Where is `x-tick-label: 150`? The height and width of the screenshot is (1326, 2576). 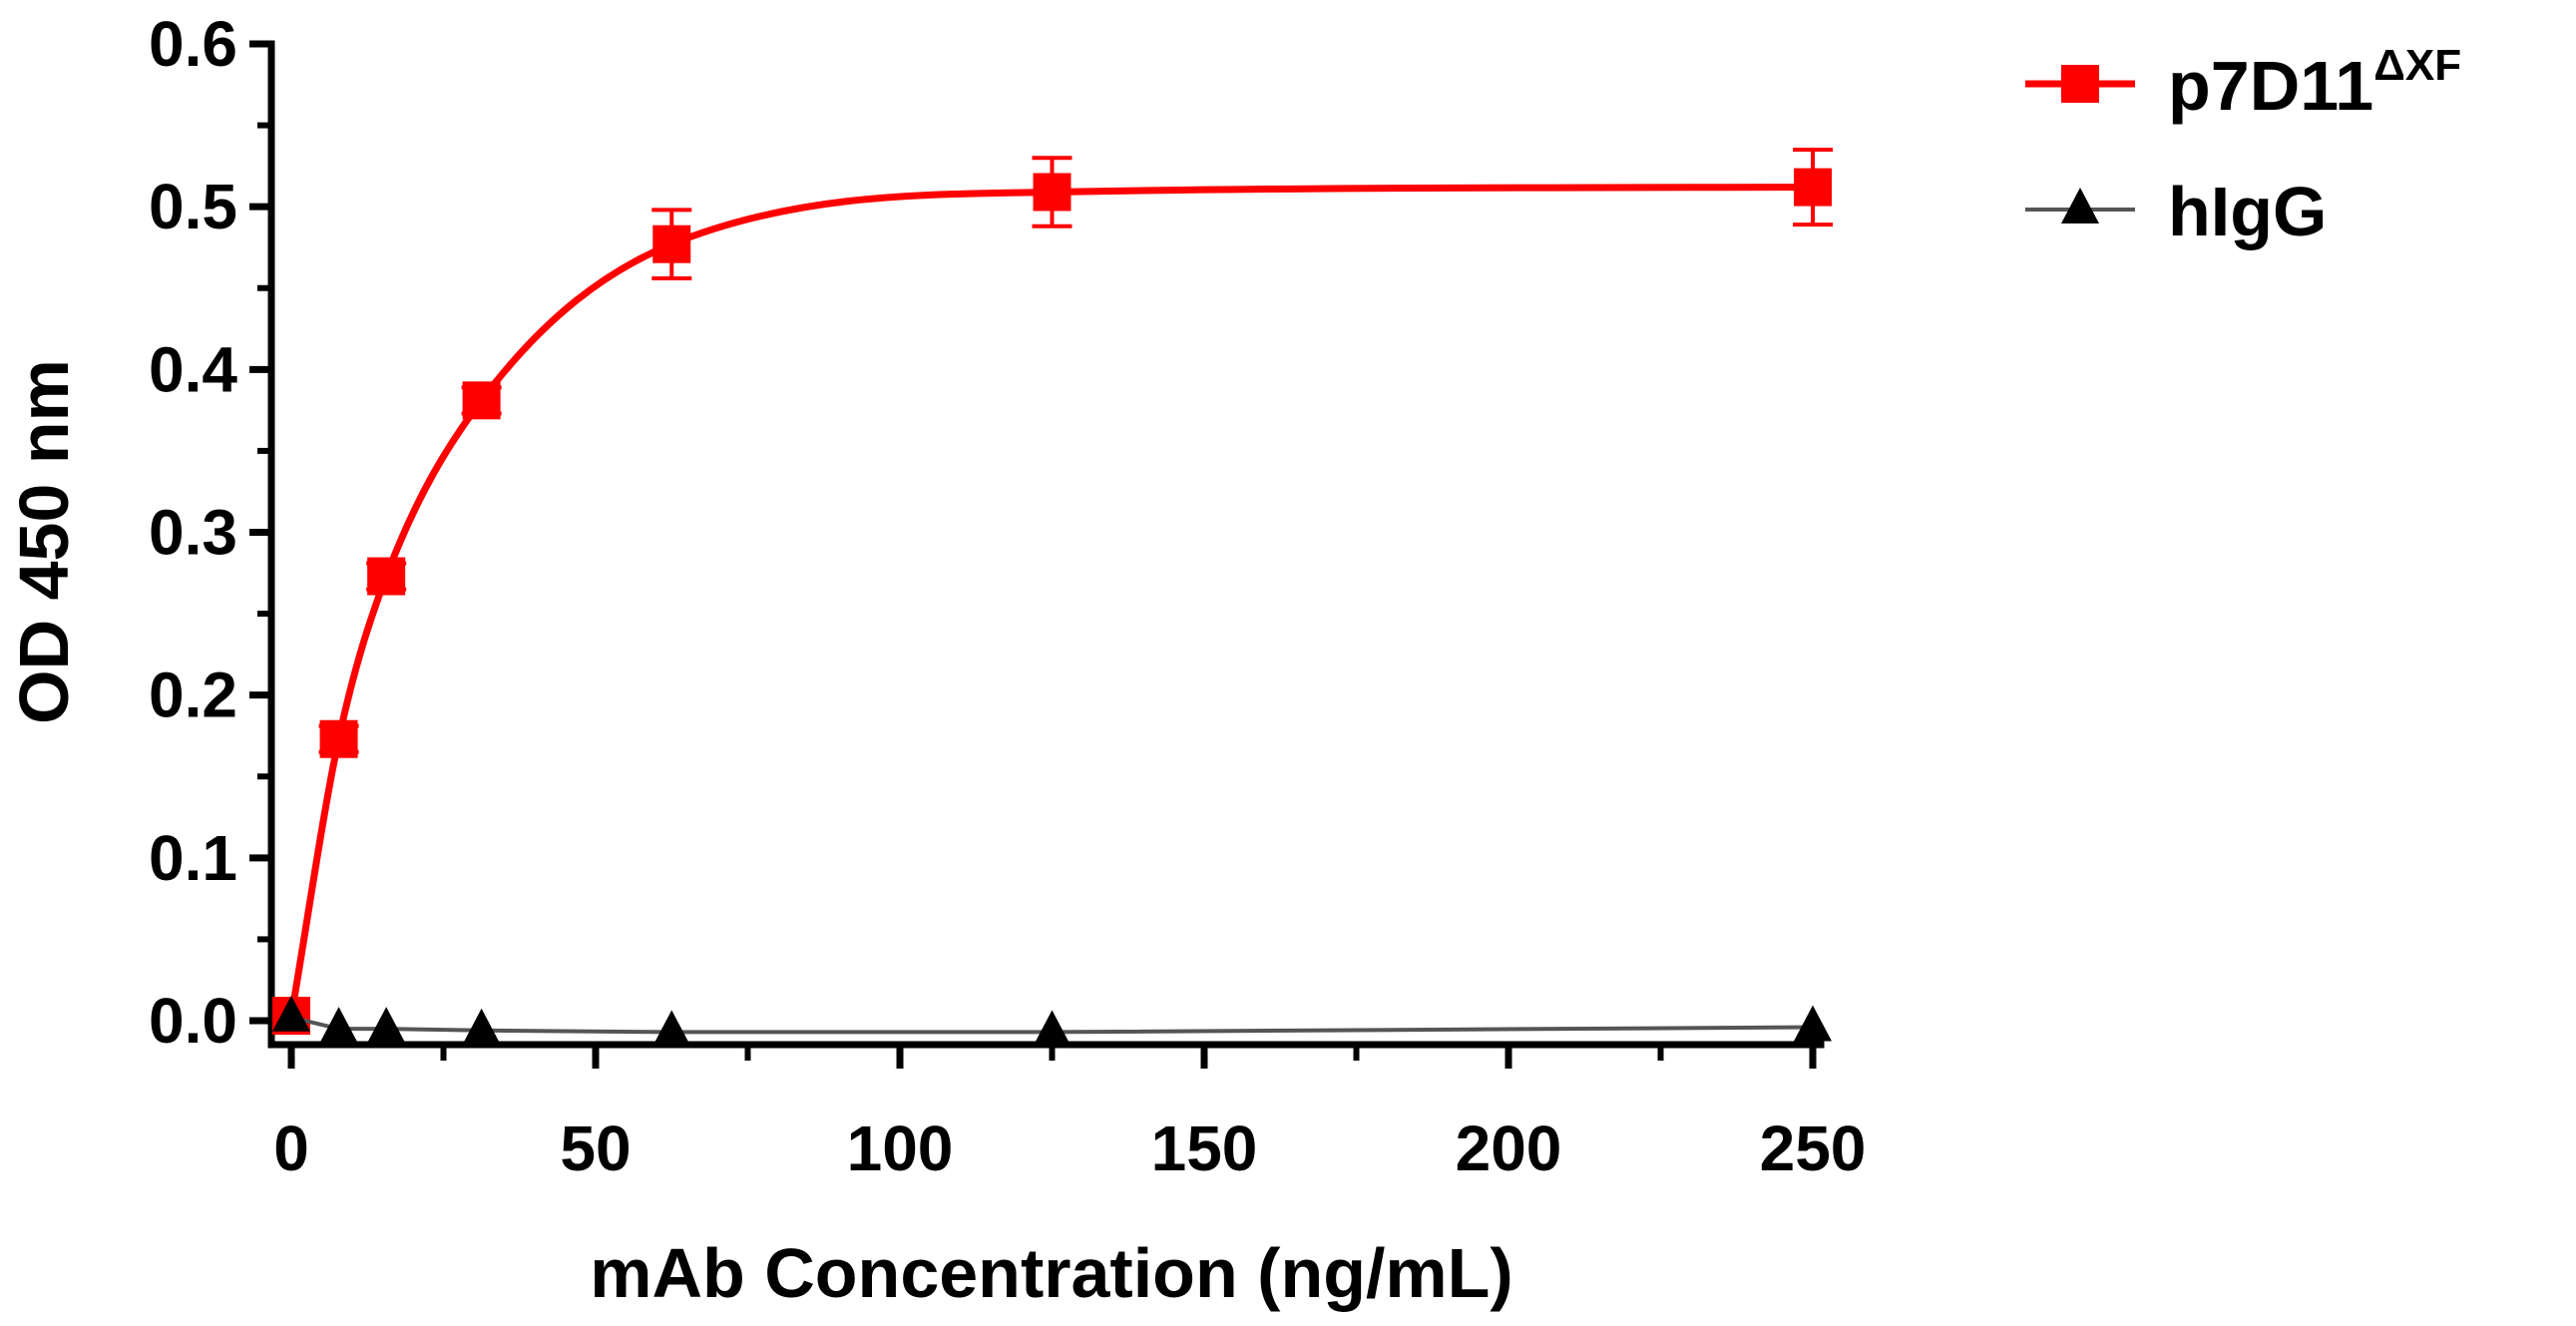 x-tick-label: 150 is located at coordinates (1204, 1148).